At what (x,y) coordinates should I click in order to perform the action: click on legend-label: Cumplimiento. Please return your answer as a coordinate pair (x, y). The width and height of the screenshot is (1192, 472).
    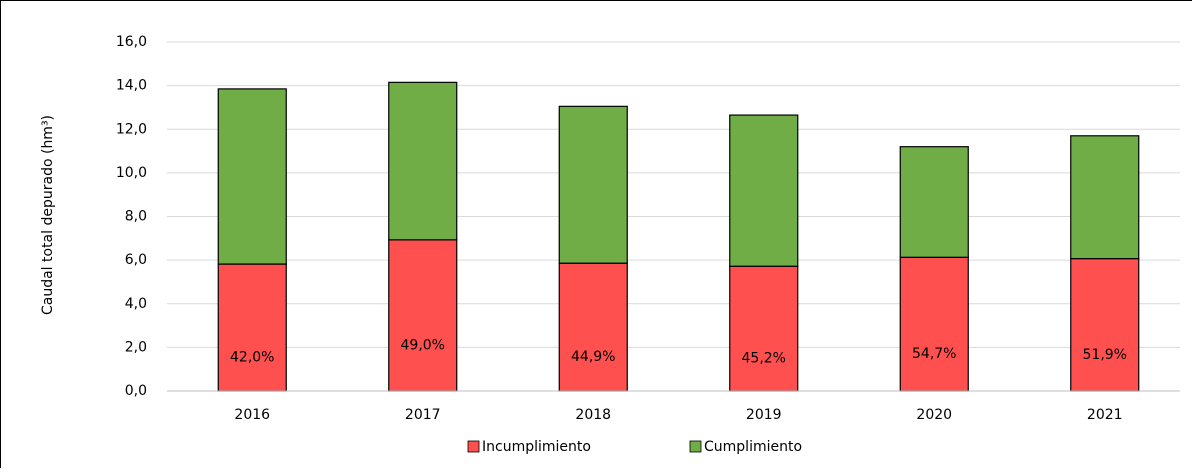
    Looking at the image, I should click on (753, 447).